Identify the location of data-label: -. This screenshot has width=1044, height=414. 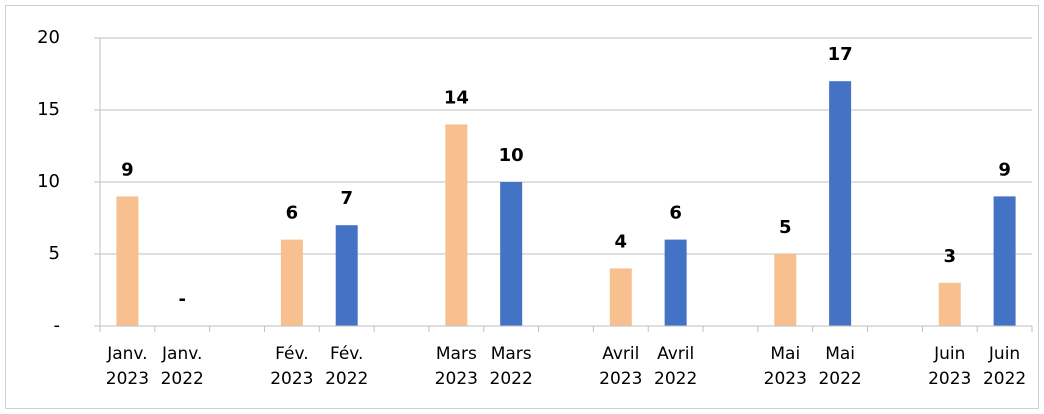
(181, 299).